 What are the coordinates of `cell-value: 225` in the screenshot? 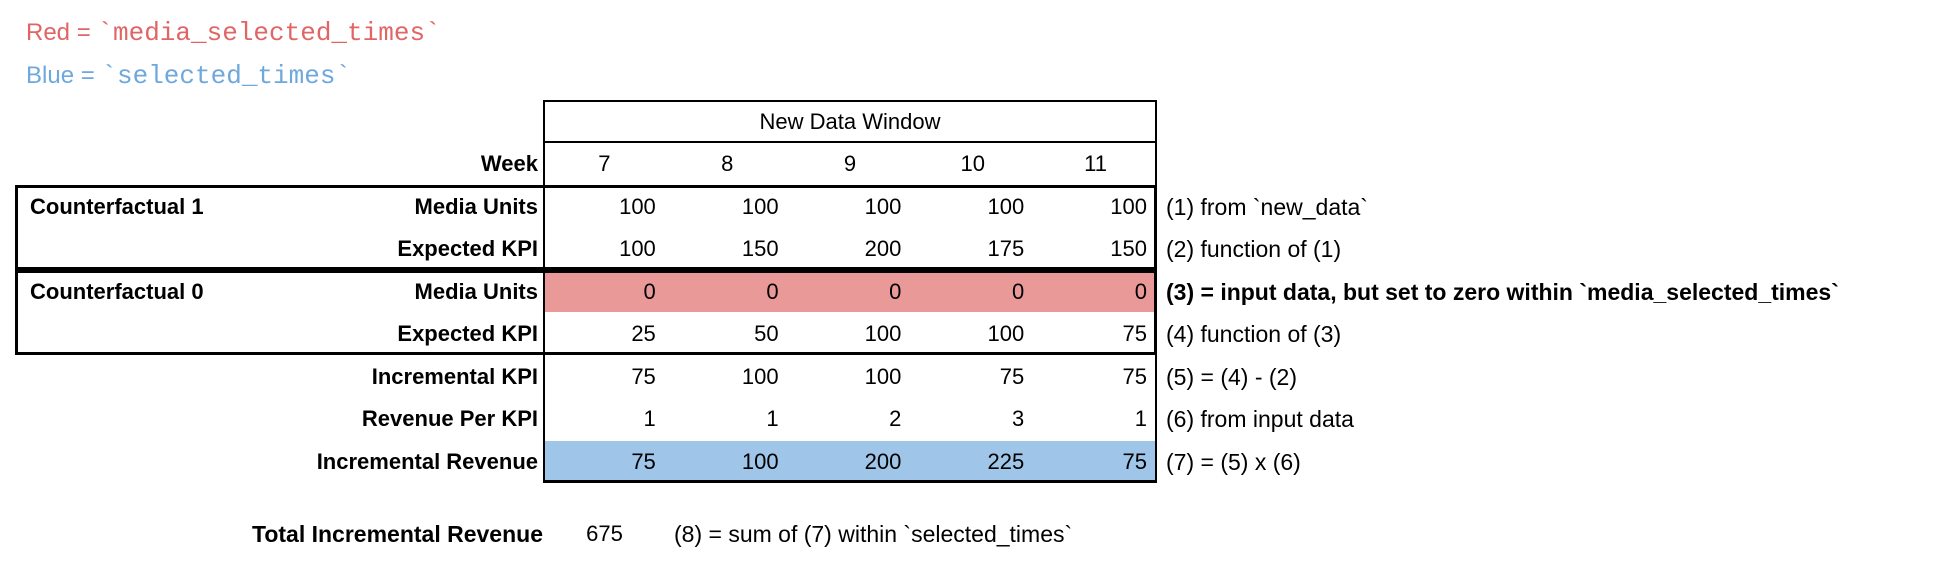 It's located at (1006, 461).